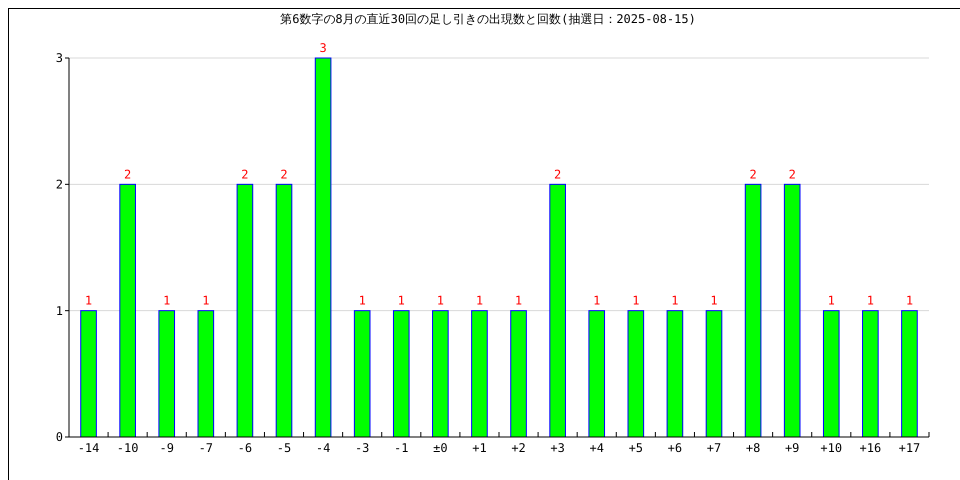 The image size is (960, 480). I want to click on x-tick-label: +8, so click(753, 448).